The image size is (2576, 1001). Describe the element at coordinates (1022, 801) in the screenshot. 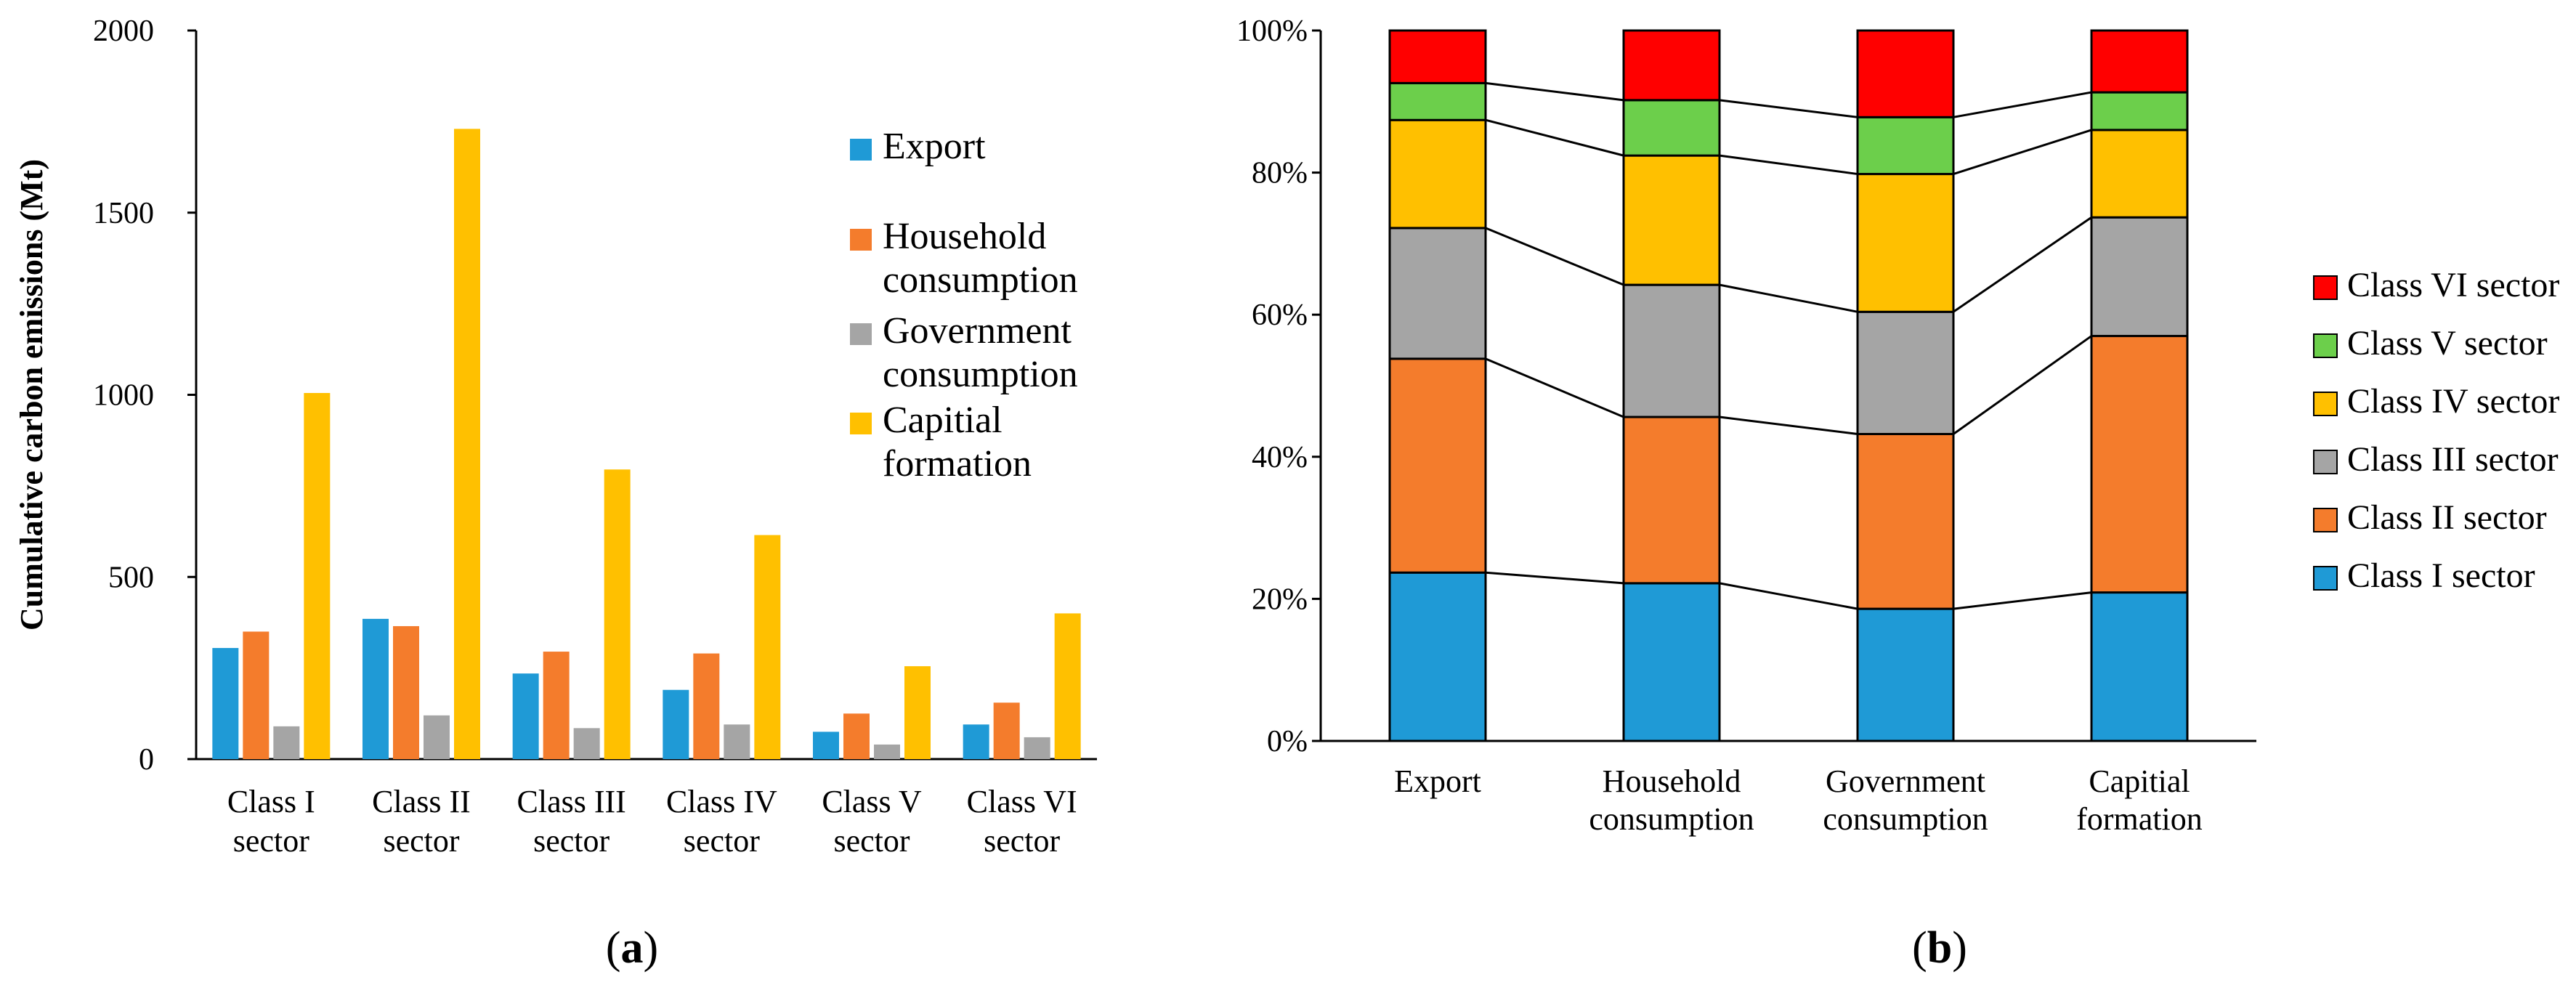

I see `x-tick-label: Class VI` at that location.